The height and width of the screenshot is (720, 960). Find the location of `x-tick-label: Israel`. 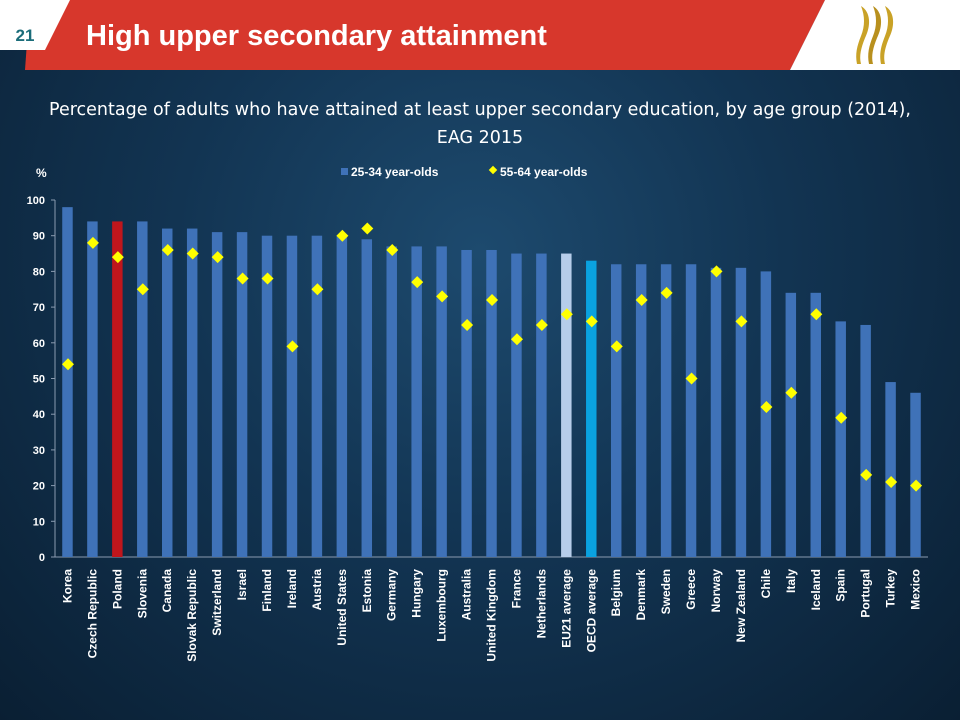

x-tick-label: Israel is located at coordinates (242, 584).